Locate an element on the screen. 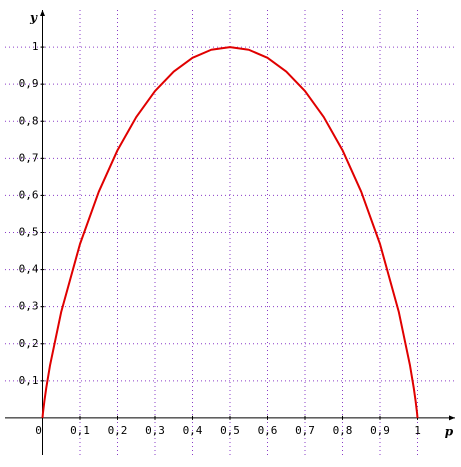 This screenshot has height=467, width=461. x-tick-label: 0,2 is located at coordinates (118, 430).